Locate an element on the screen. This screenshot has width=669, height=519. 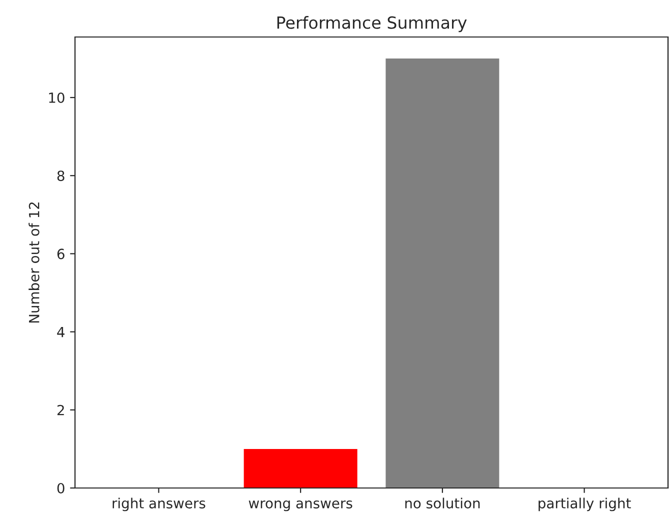
y-tick-label: 4 is located at coordinates (60, 332).